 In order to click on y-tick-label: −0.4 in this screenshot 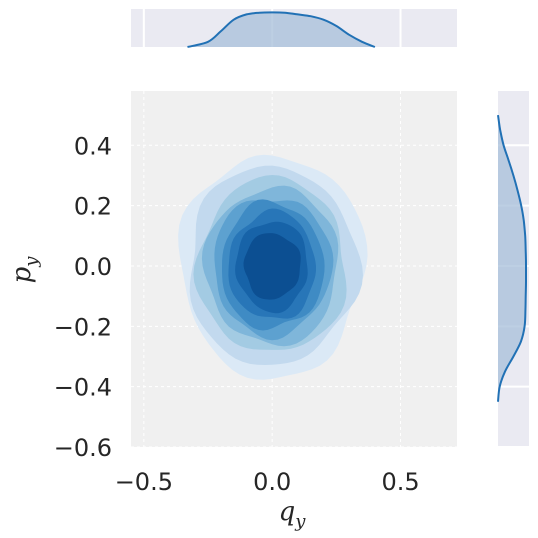, I will do `click(83, 388)`.